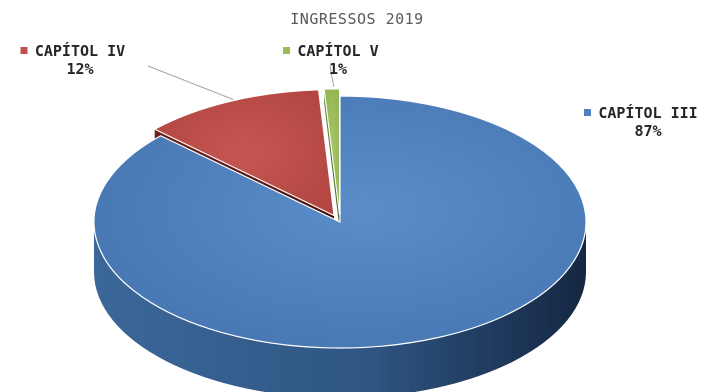 The height and width of the screenshot is (392, 714). I want to click on pie-slice-cap-tol-iv, so click(244, 153).